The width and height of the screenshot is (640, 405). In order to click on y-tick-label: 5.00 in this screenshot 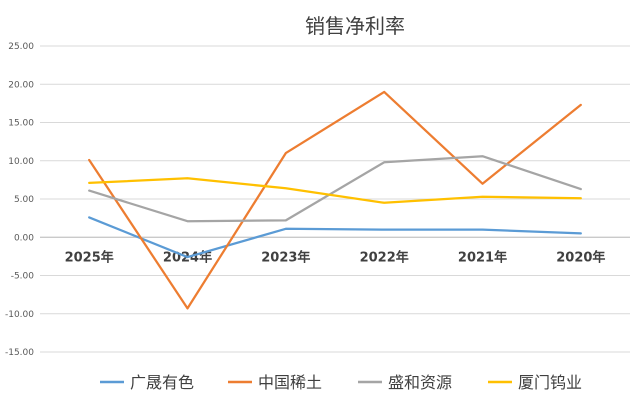, I will do `click(24, 200)`.